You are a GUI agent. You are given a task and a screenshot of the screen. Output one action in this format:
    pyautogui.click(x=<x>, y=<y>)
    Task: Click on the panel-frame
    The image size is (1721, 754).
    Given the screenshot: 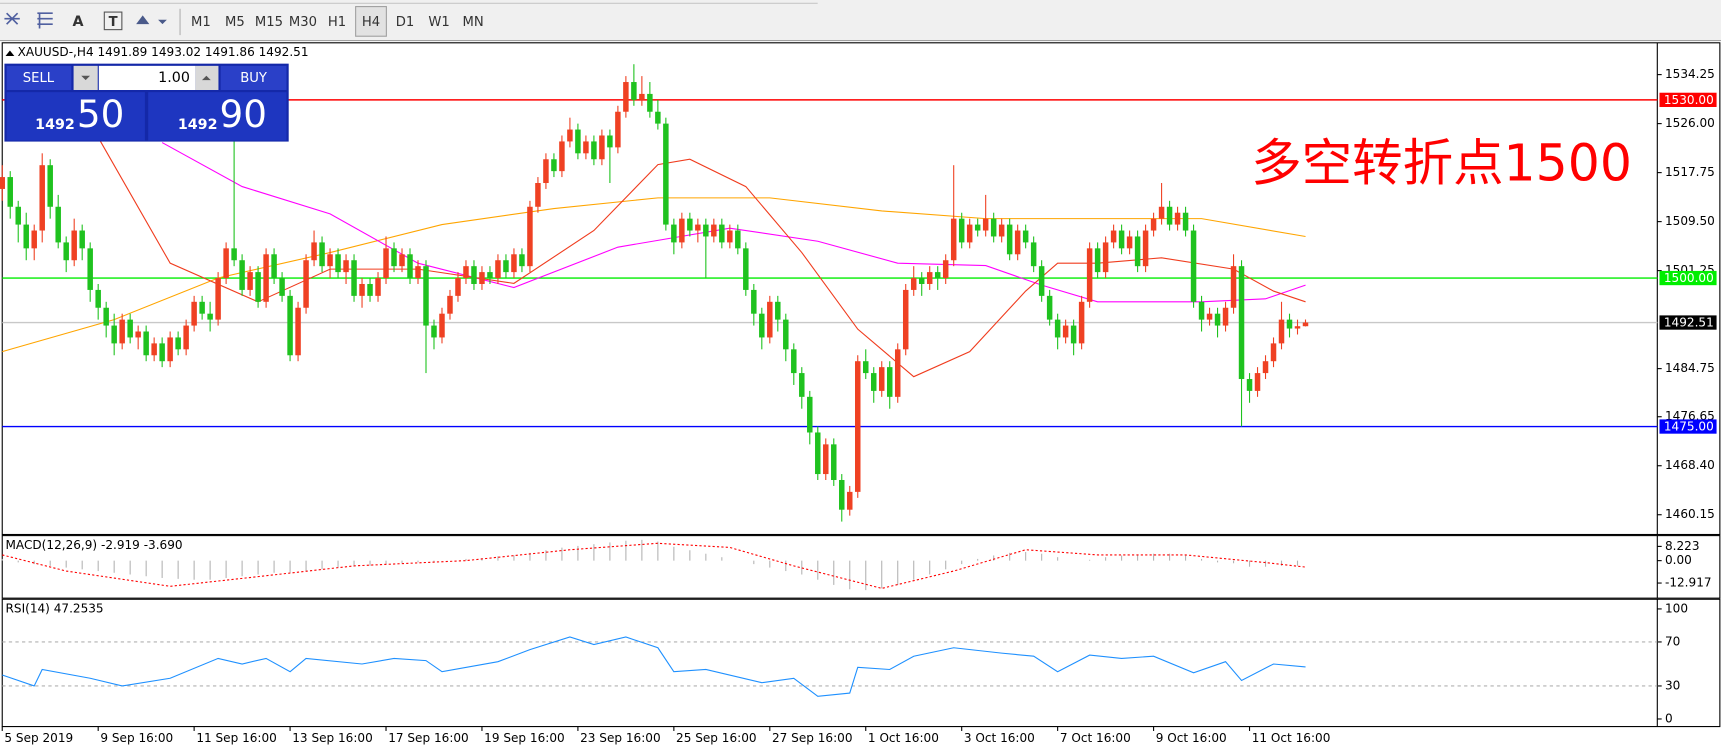 What is the action you would take?
    pyautogui.click(x=861, y=567)
    